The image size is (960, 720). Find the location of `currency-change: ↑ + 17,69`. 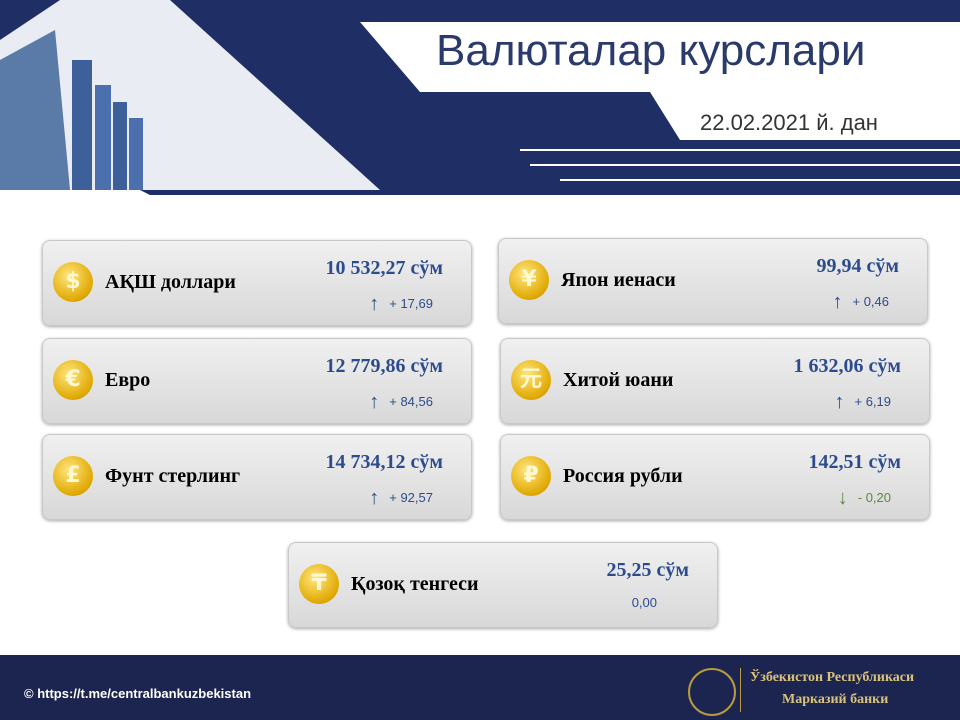

currency-change: ↑ + 17,69 is located at coordinates (401, 304).